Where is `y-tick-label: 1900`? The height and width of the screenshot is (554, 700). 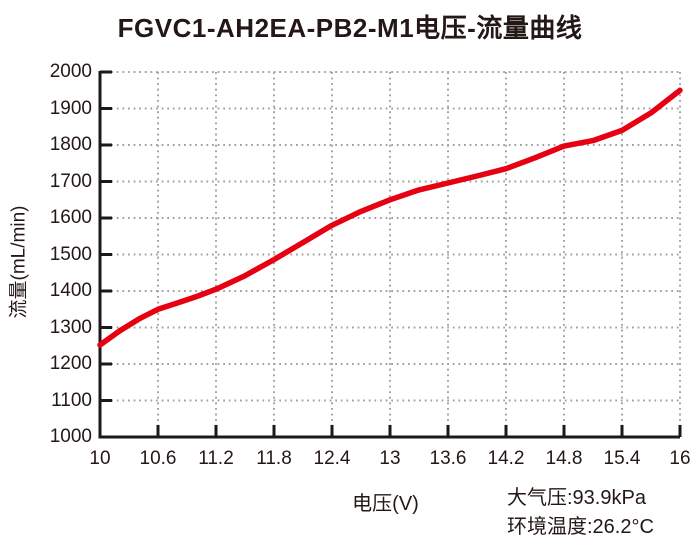
y-tick-label: 1900 is located at coordinates (70, 108).